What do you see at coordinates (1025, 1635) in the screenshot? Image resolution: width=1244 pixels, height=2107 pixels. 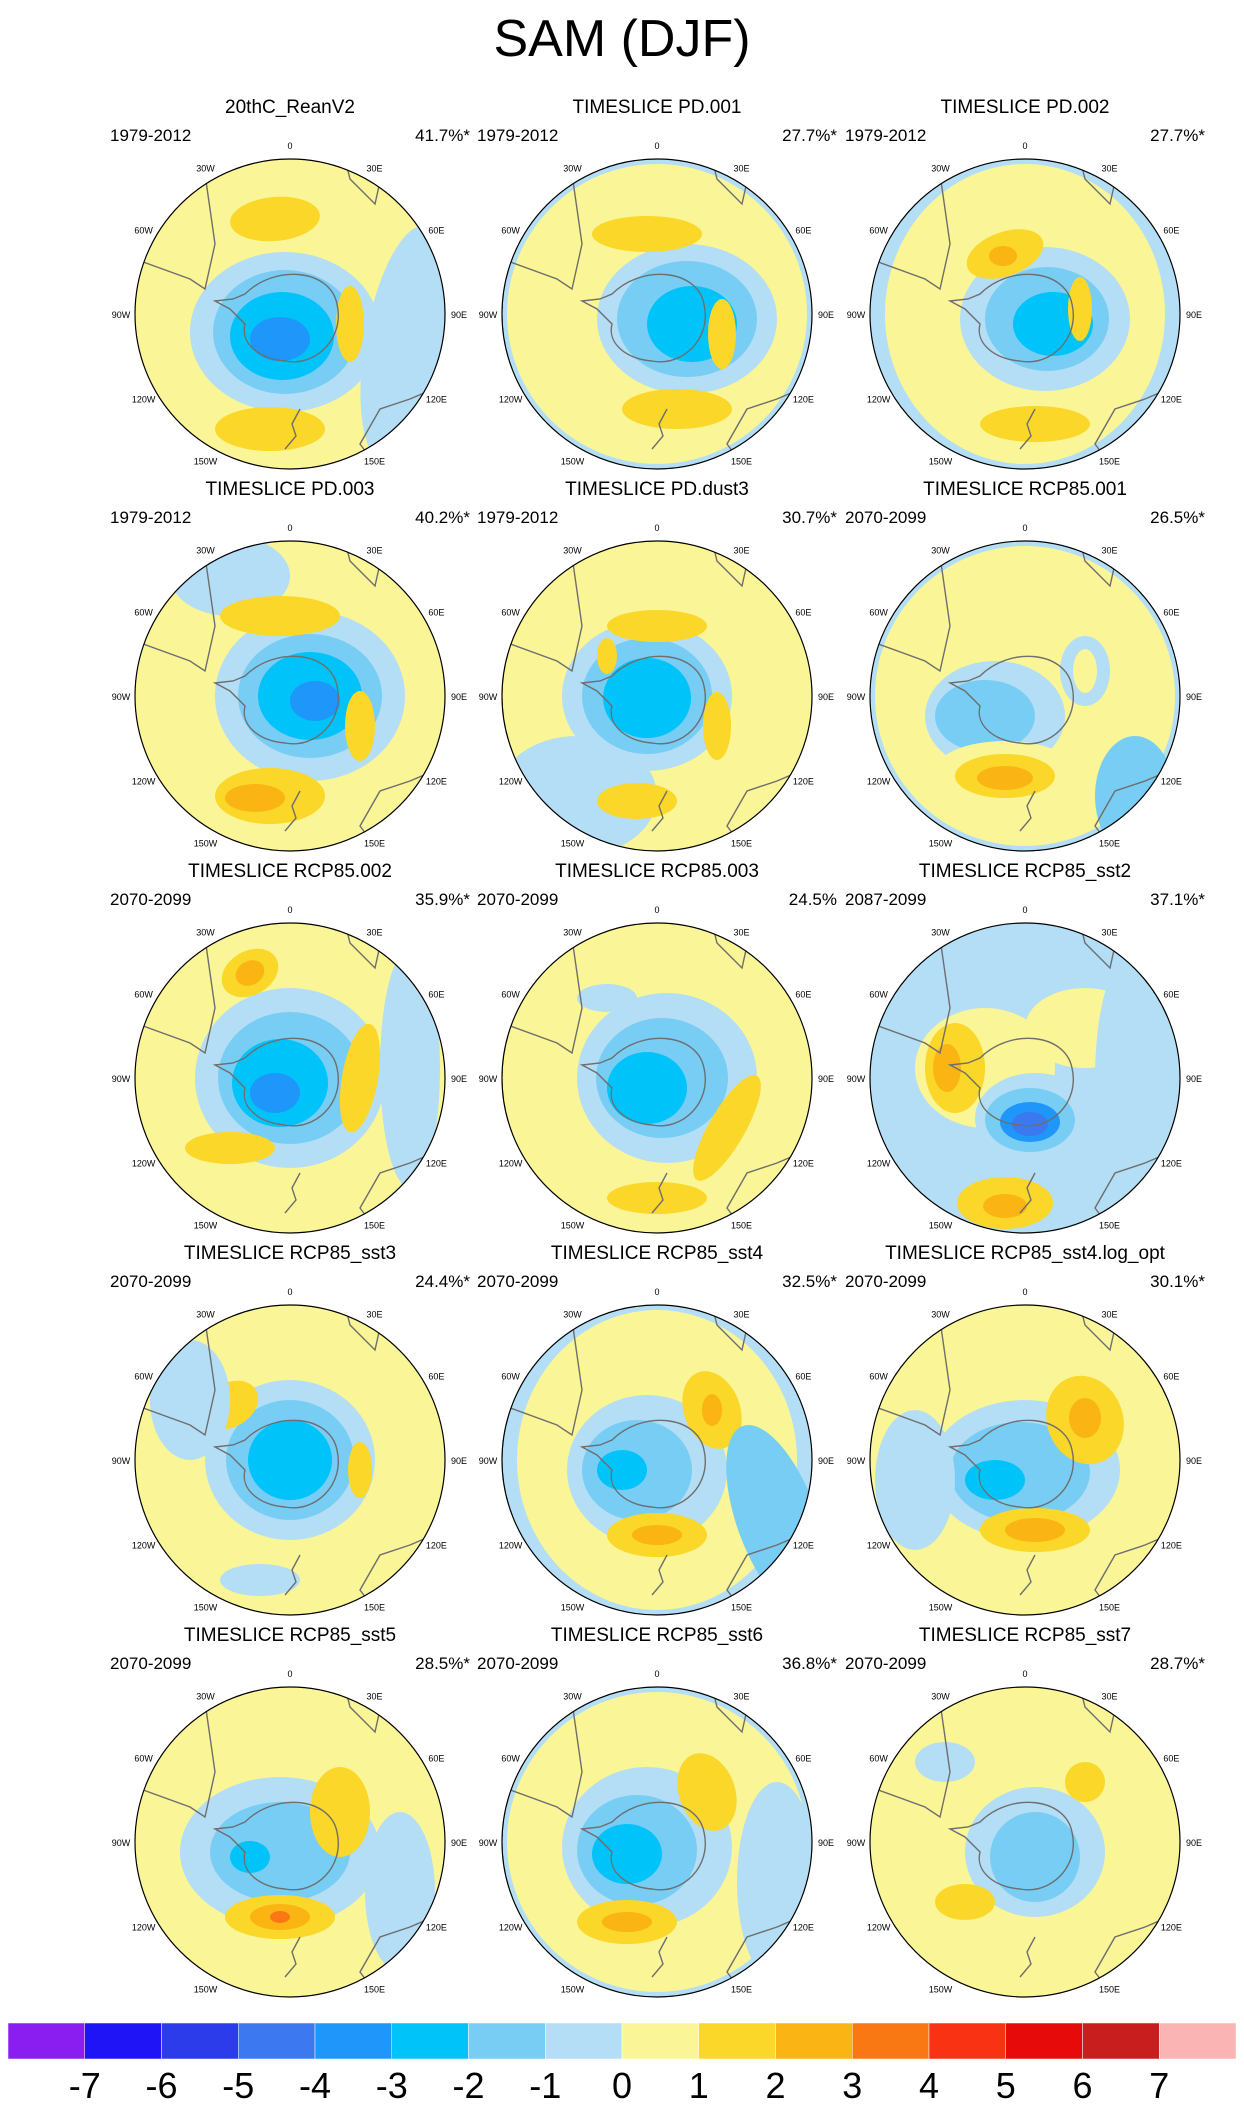 I see `panel-title: TIMESLICE RCP85_sst7` at bounding box center [1025, 1635].